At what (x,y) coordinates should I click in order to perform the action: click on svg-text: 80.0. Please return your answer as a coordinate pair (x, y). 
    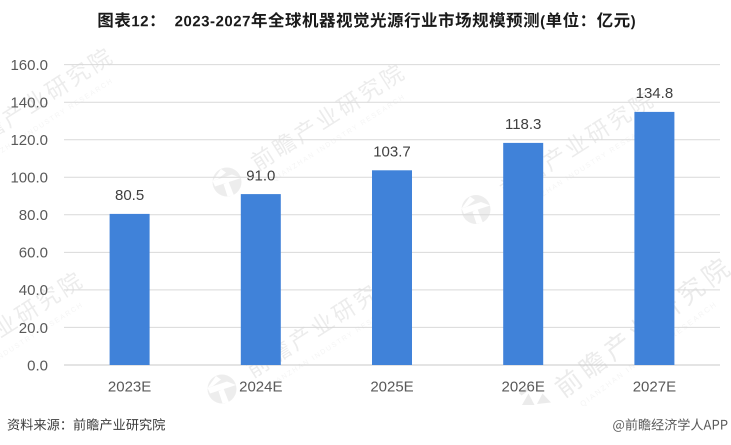
    Looking at the image, I should click on (33, 215).